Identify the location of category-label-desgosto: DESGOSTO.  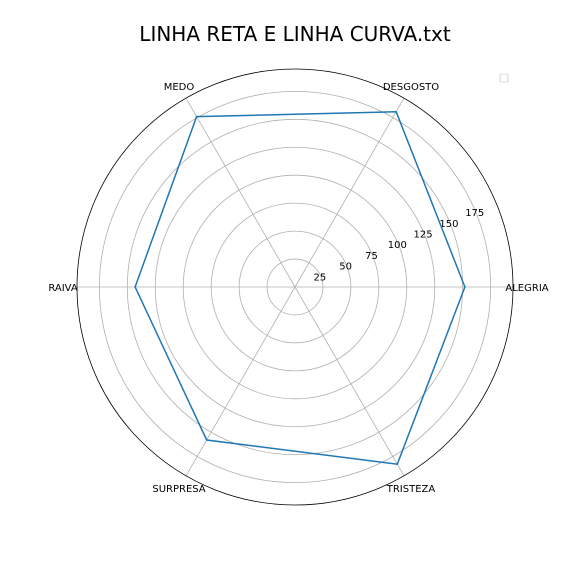
(411, 87).